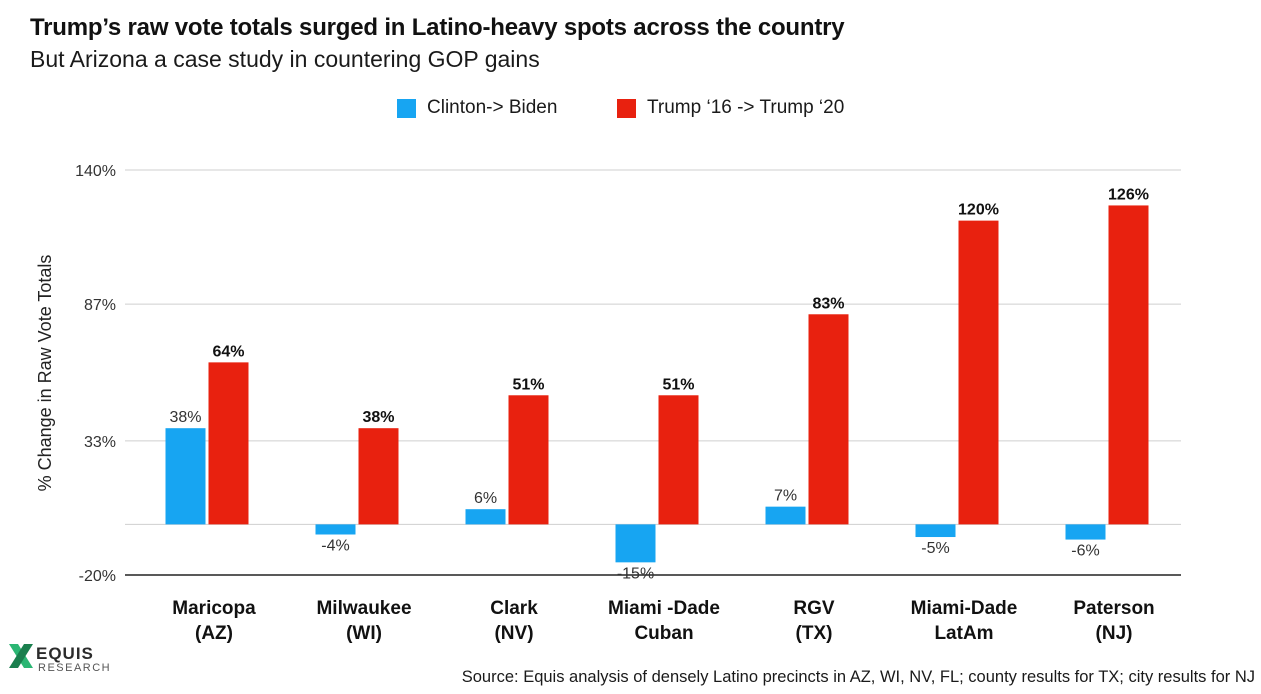  I want to click on equis-x-icon, so click(21, 656).